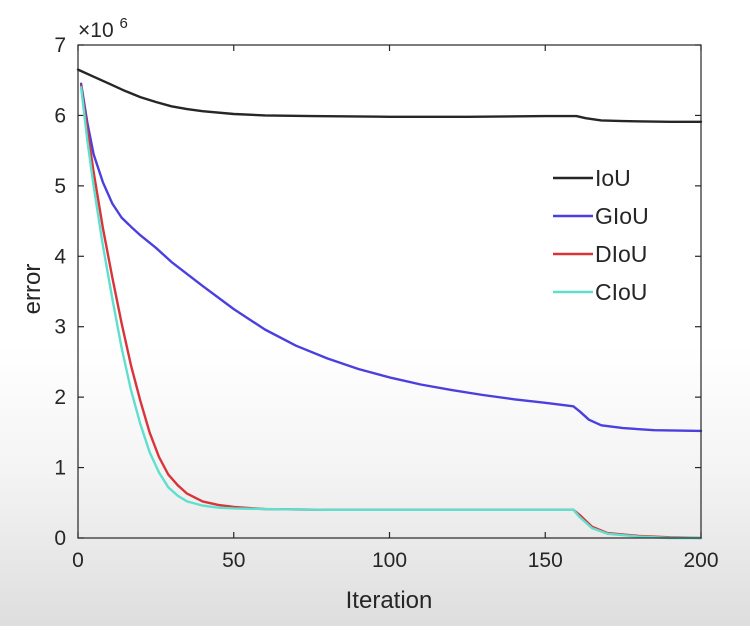 The image size is (750, 631). What do you see at coordinates (60, 538) in the screenshot?
I see `y-tick-label: 0` at bounding box center [60, 538].